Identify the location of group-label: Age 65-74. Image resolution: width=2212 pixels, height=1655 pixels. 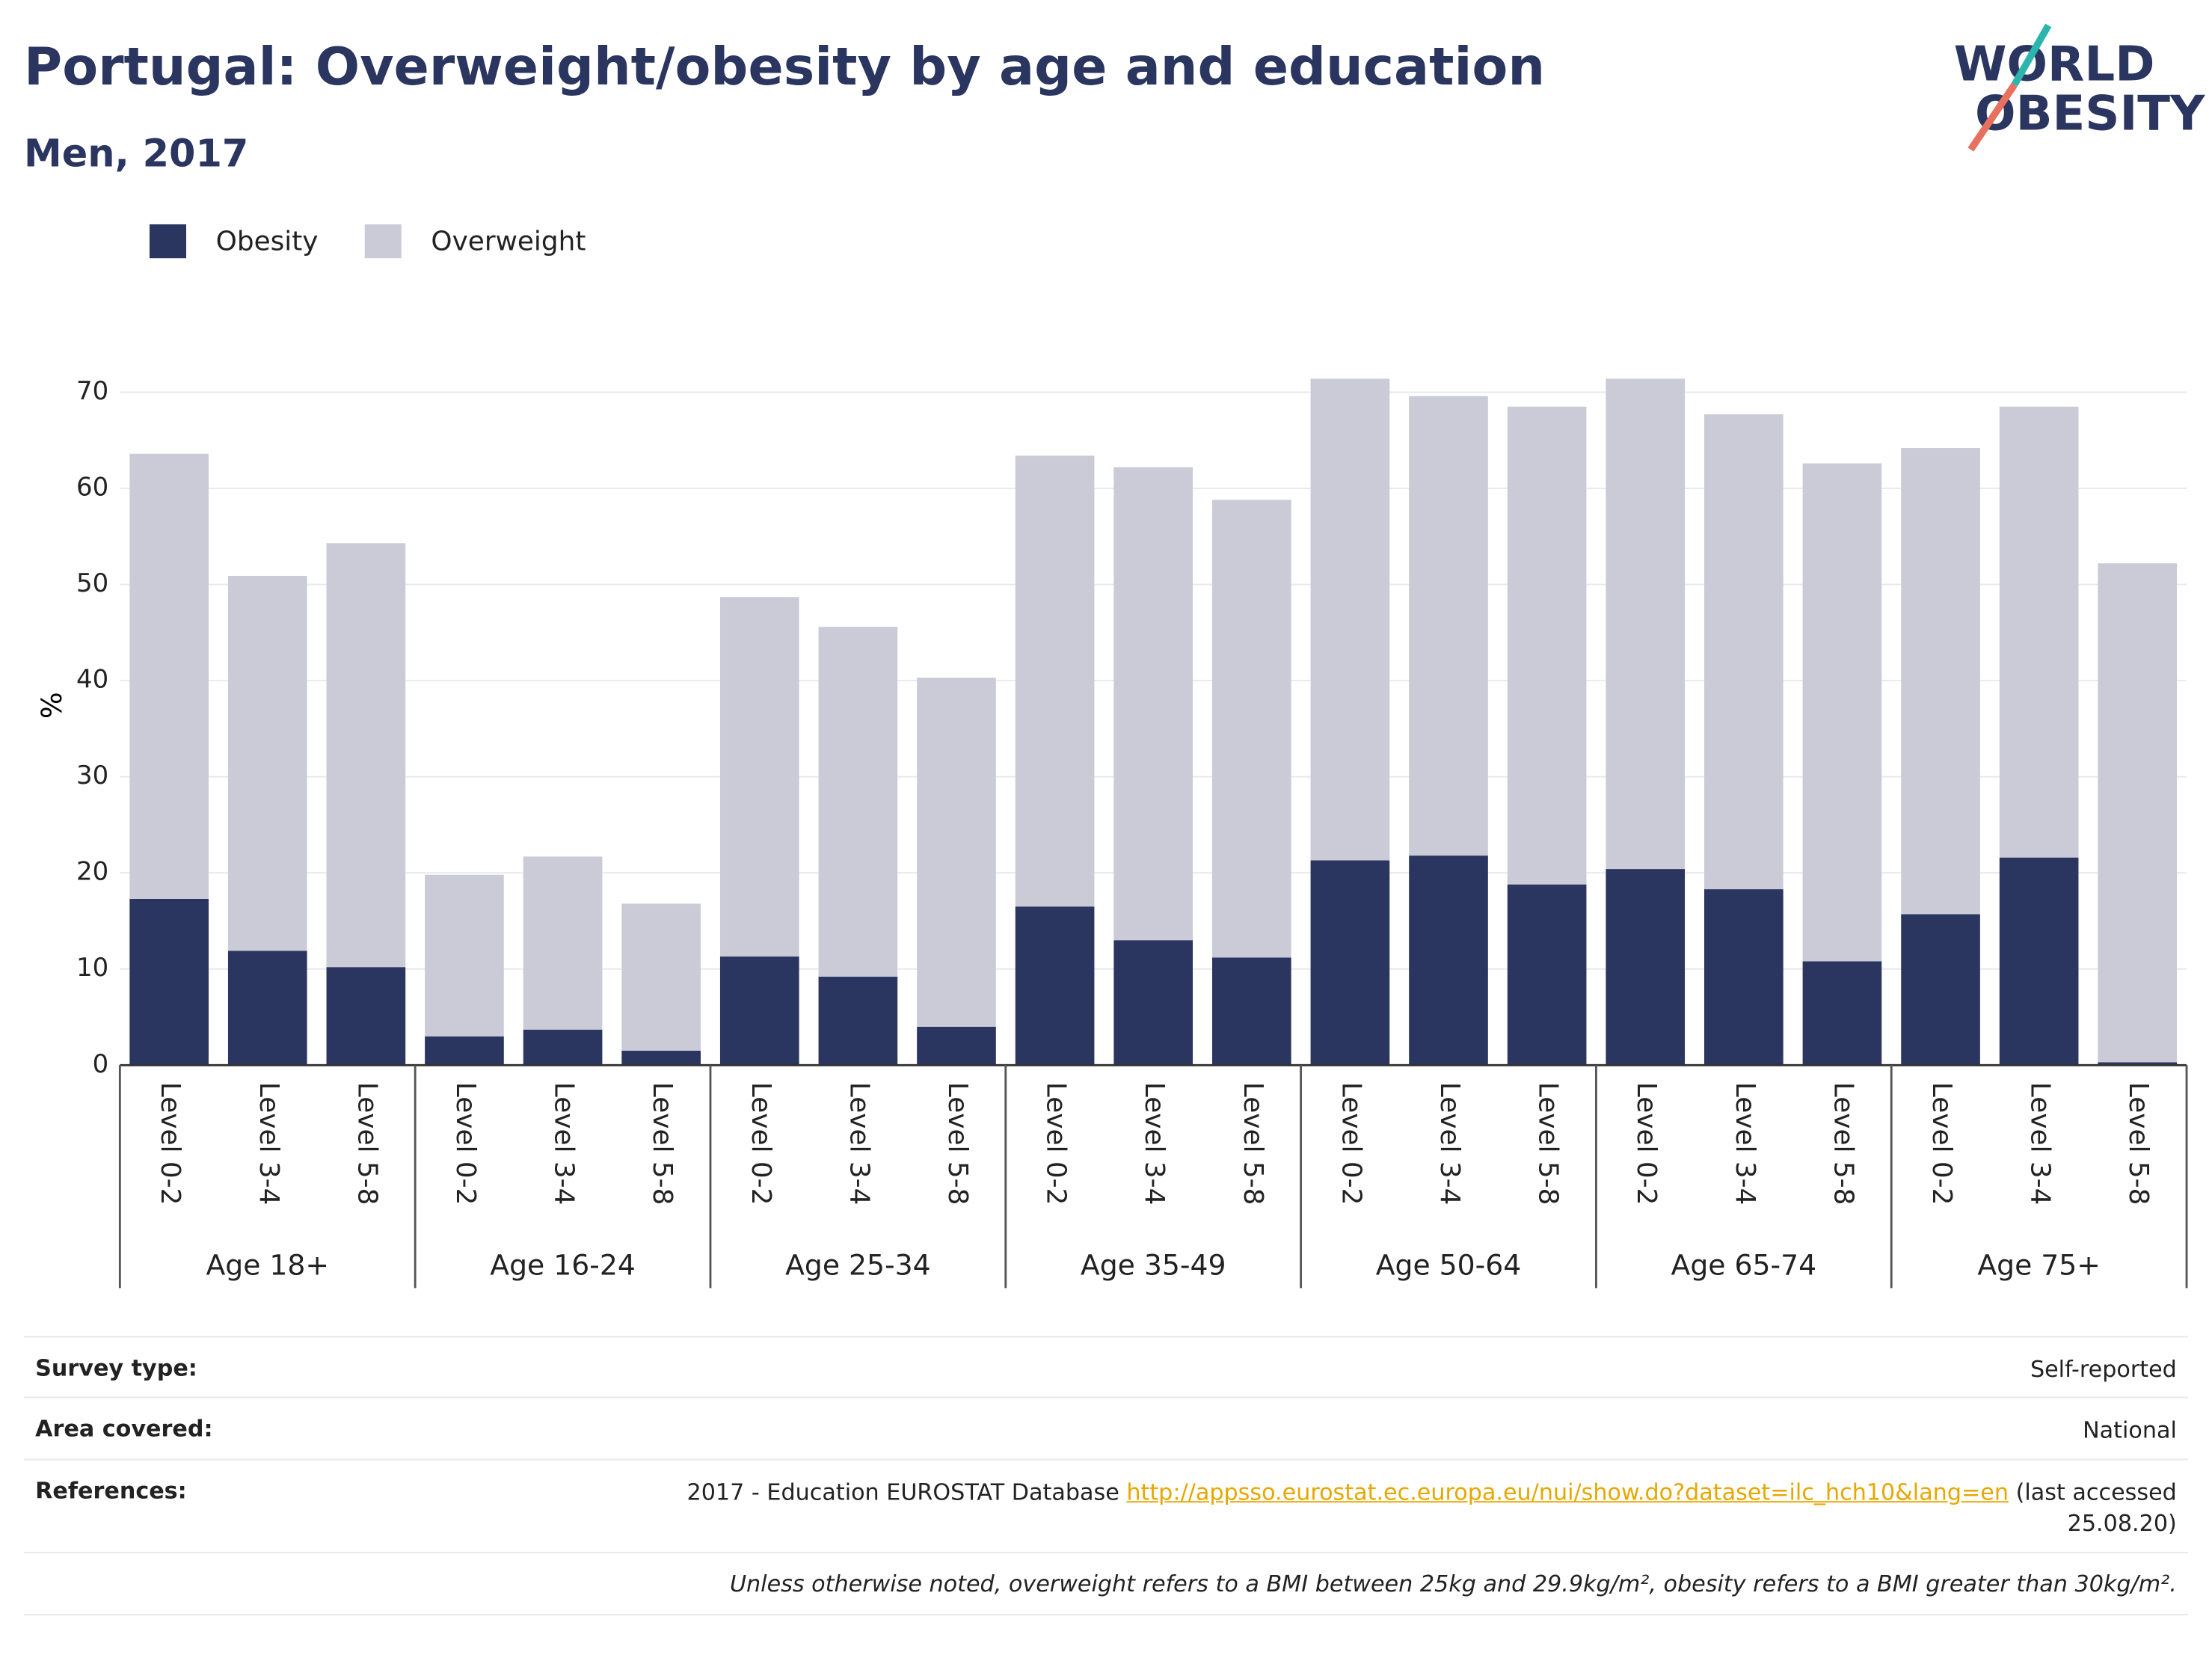
(1744, 1265).